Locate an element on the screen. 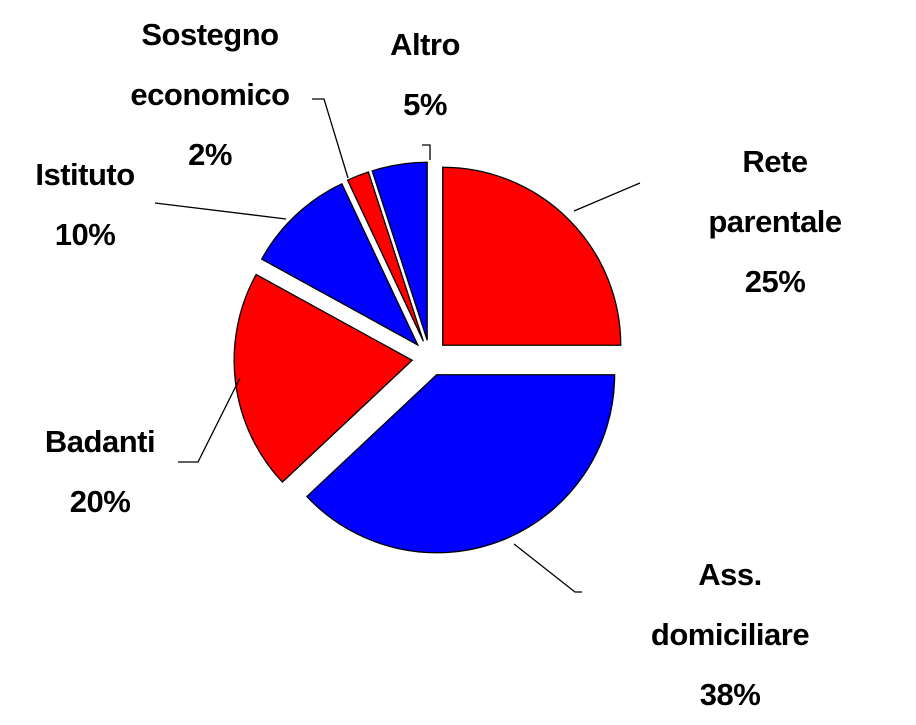 This screenshot has width=916, height=725. slice-label: Badanti 20% is located at coordinates (100, 472).